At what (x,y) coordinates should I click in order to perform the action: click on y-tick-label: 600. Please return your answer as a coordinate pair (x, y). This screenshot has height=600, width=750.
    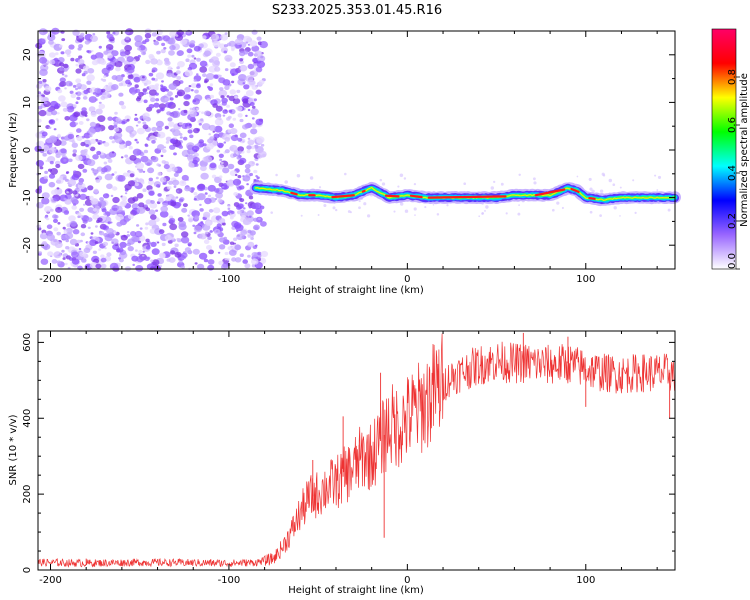
    Looking at the image, I should click on (27, 342).